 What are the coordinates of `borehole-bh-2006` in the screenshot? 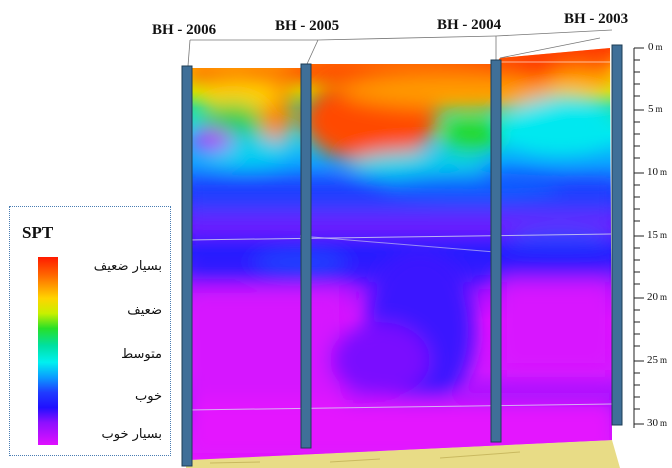 It's located at (187, 266).